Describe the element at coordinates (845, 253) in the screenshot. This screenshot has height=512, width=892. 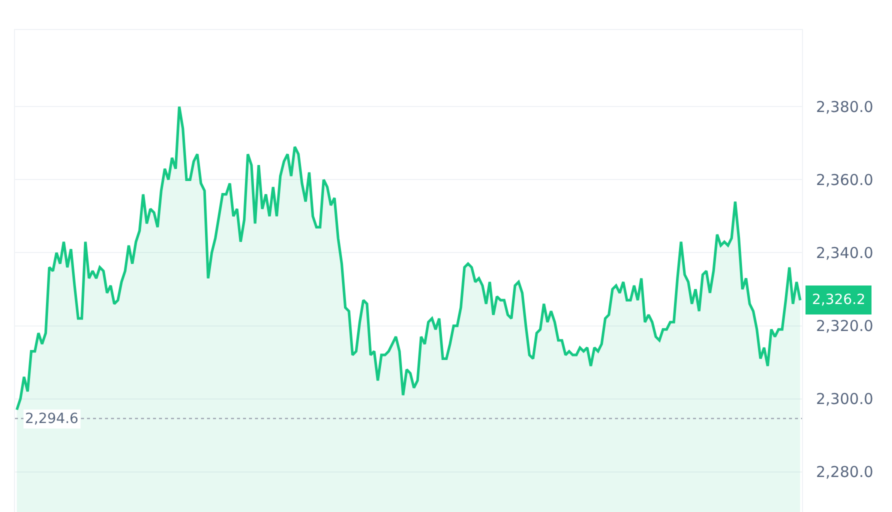
I see `y-tick-label: 2,340.0` at that location.